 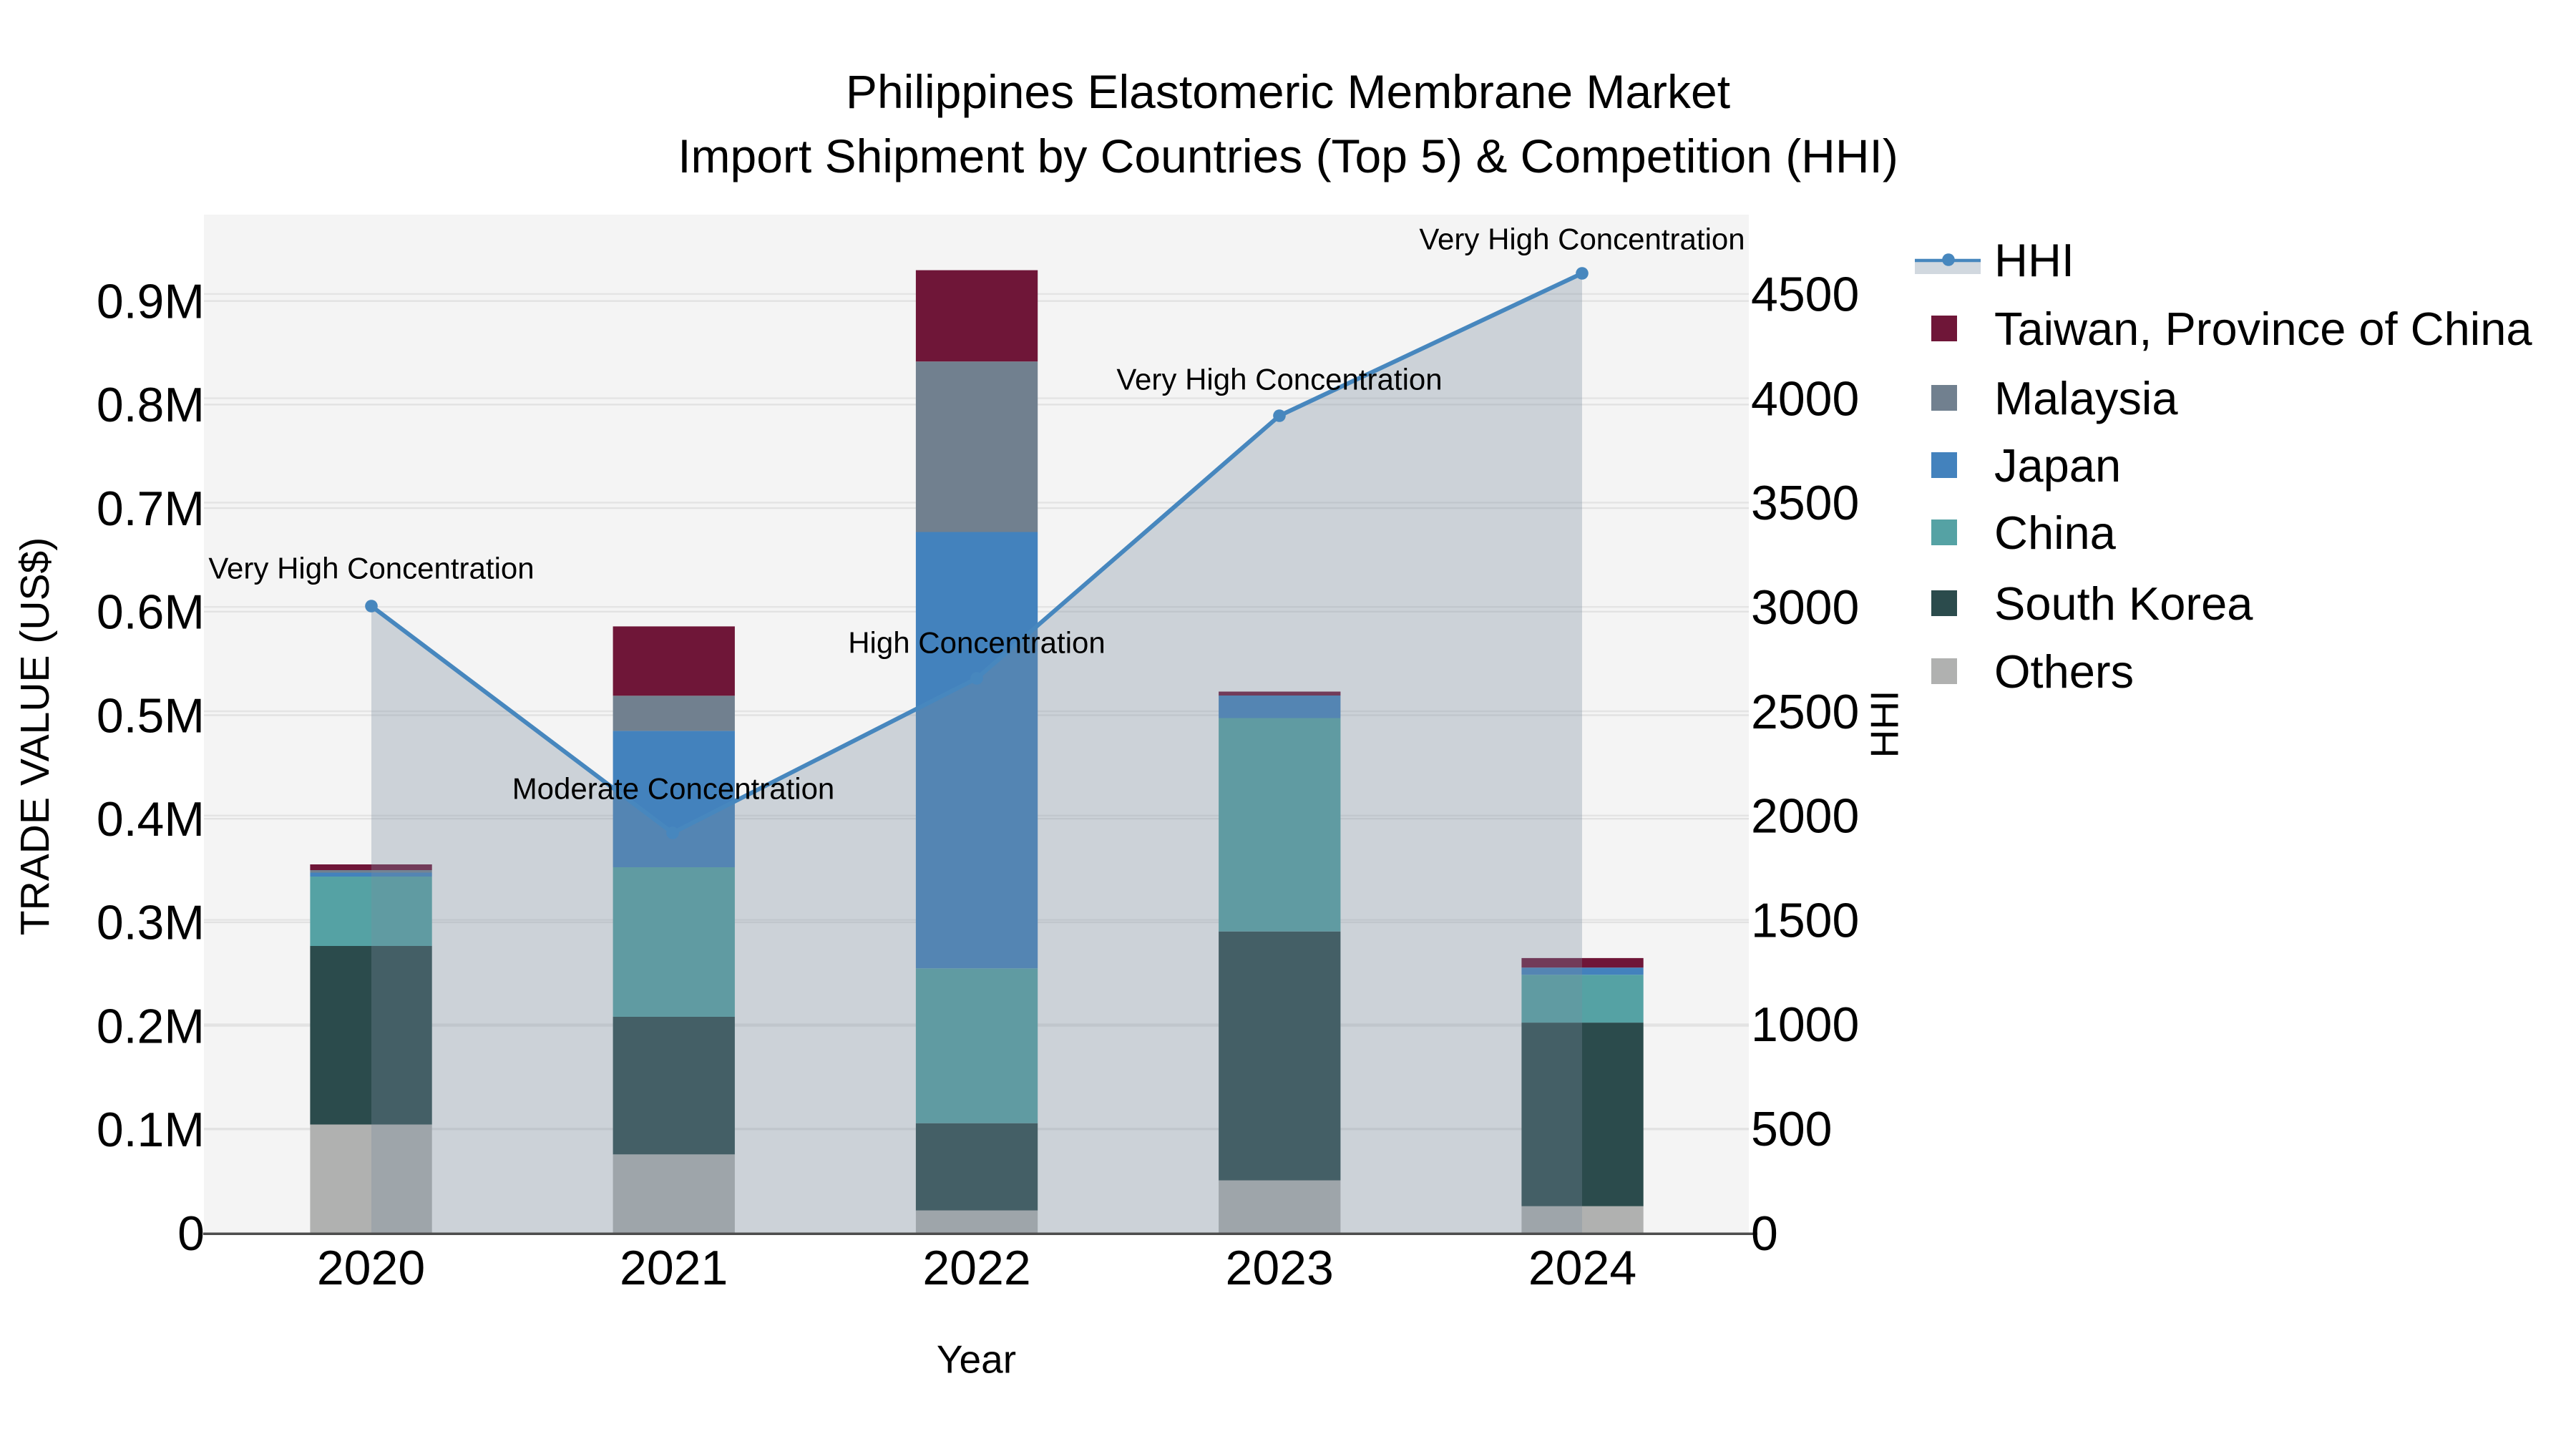 I want to click on svg-text: 2024, so click(x=1582, y=1268).